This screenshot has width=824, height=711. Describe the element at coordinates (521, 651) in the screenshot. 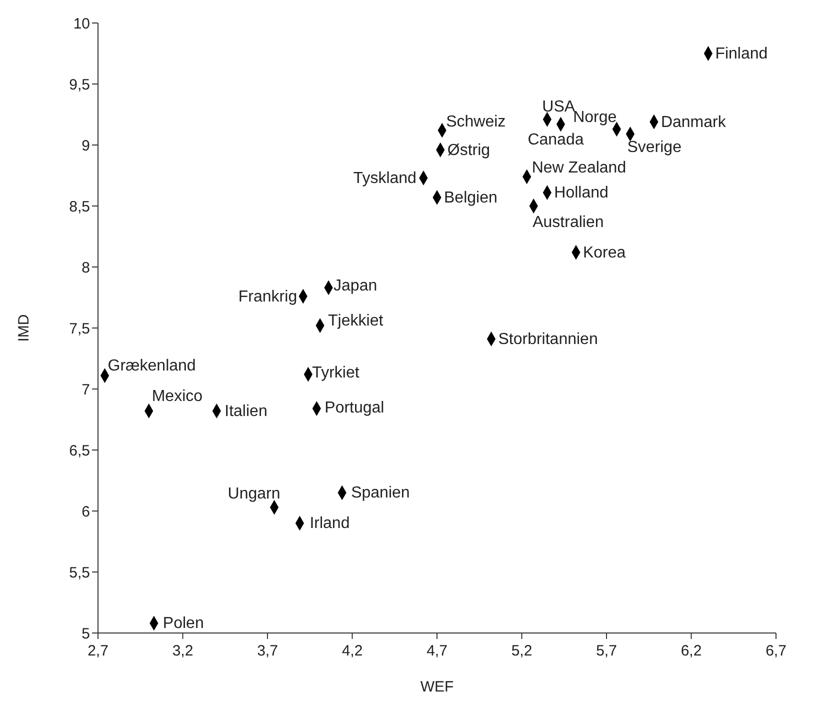

I see `x-tick-label: 5,2` at that location.